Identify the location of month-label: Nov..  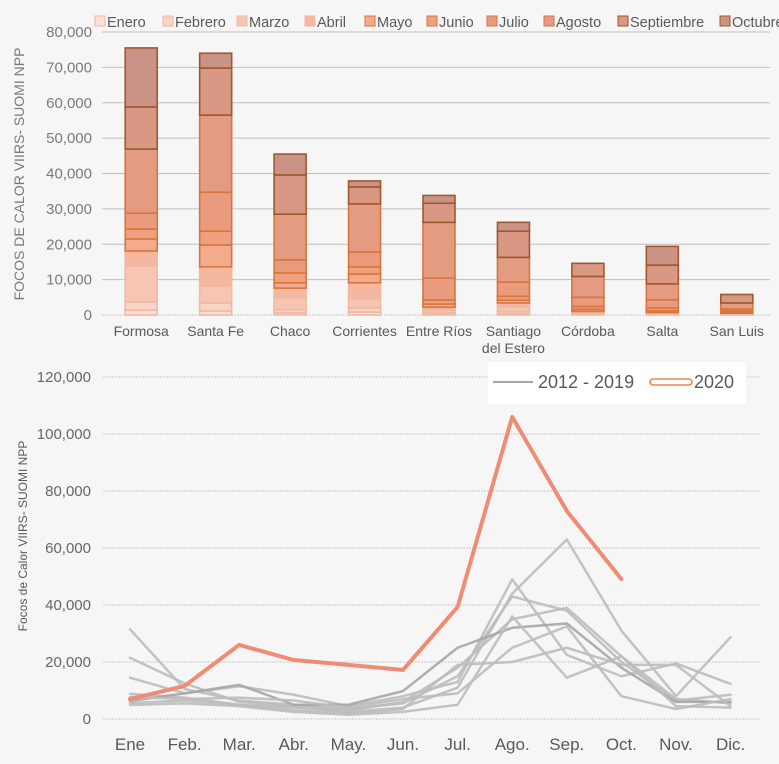
(676, 744).